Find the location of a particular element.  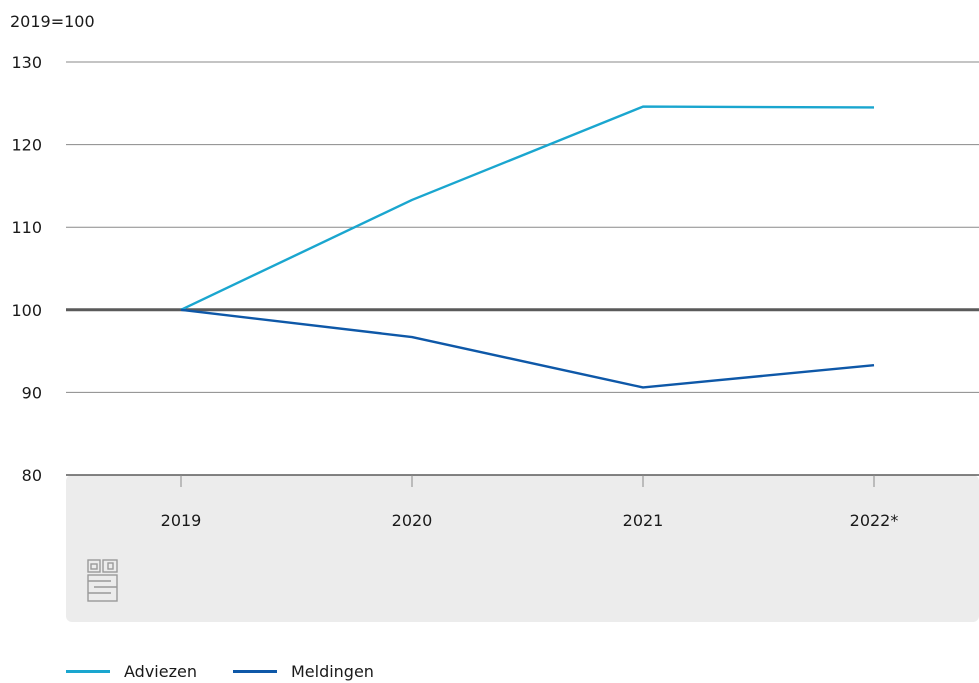

y-unit-label: 2019=100 is located at coordinates (52, 21).